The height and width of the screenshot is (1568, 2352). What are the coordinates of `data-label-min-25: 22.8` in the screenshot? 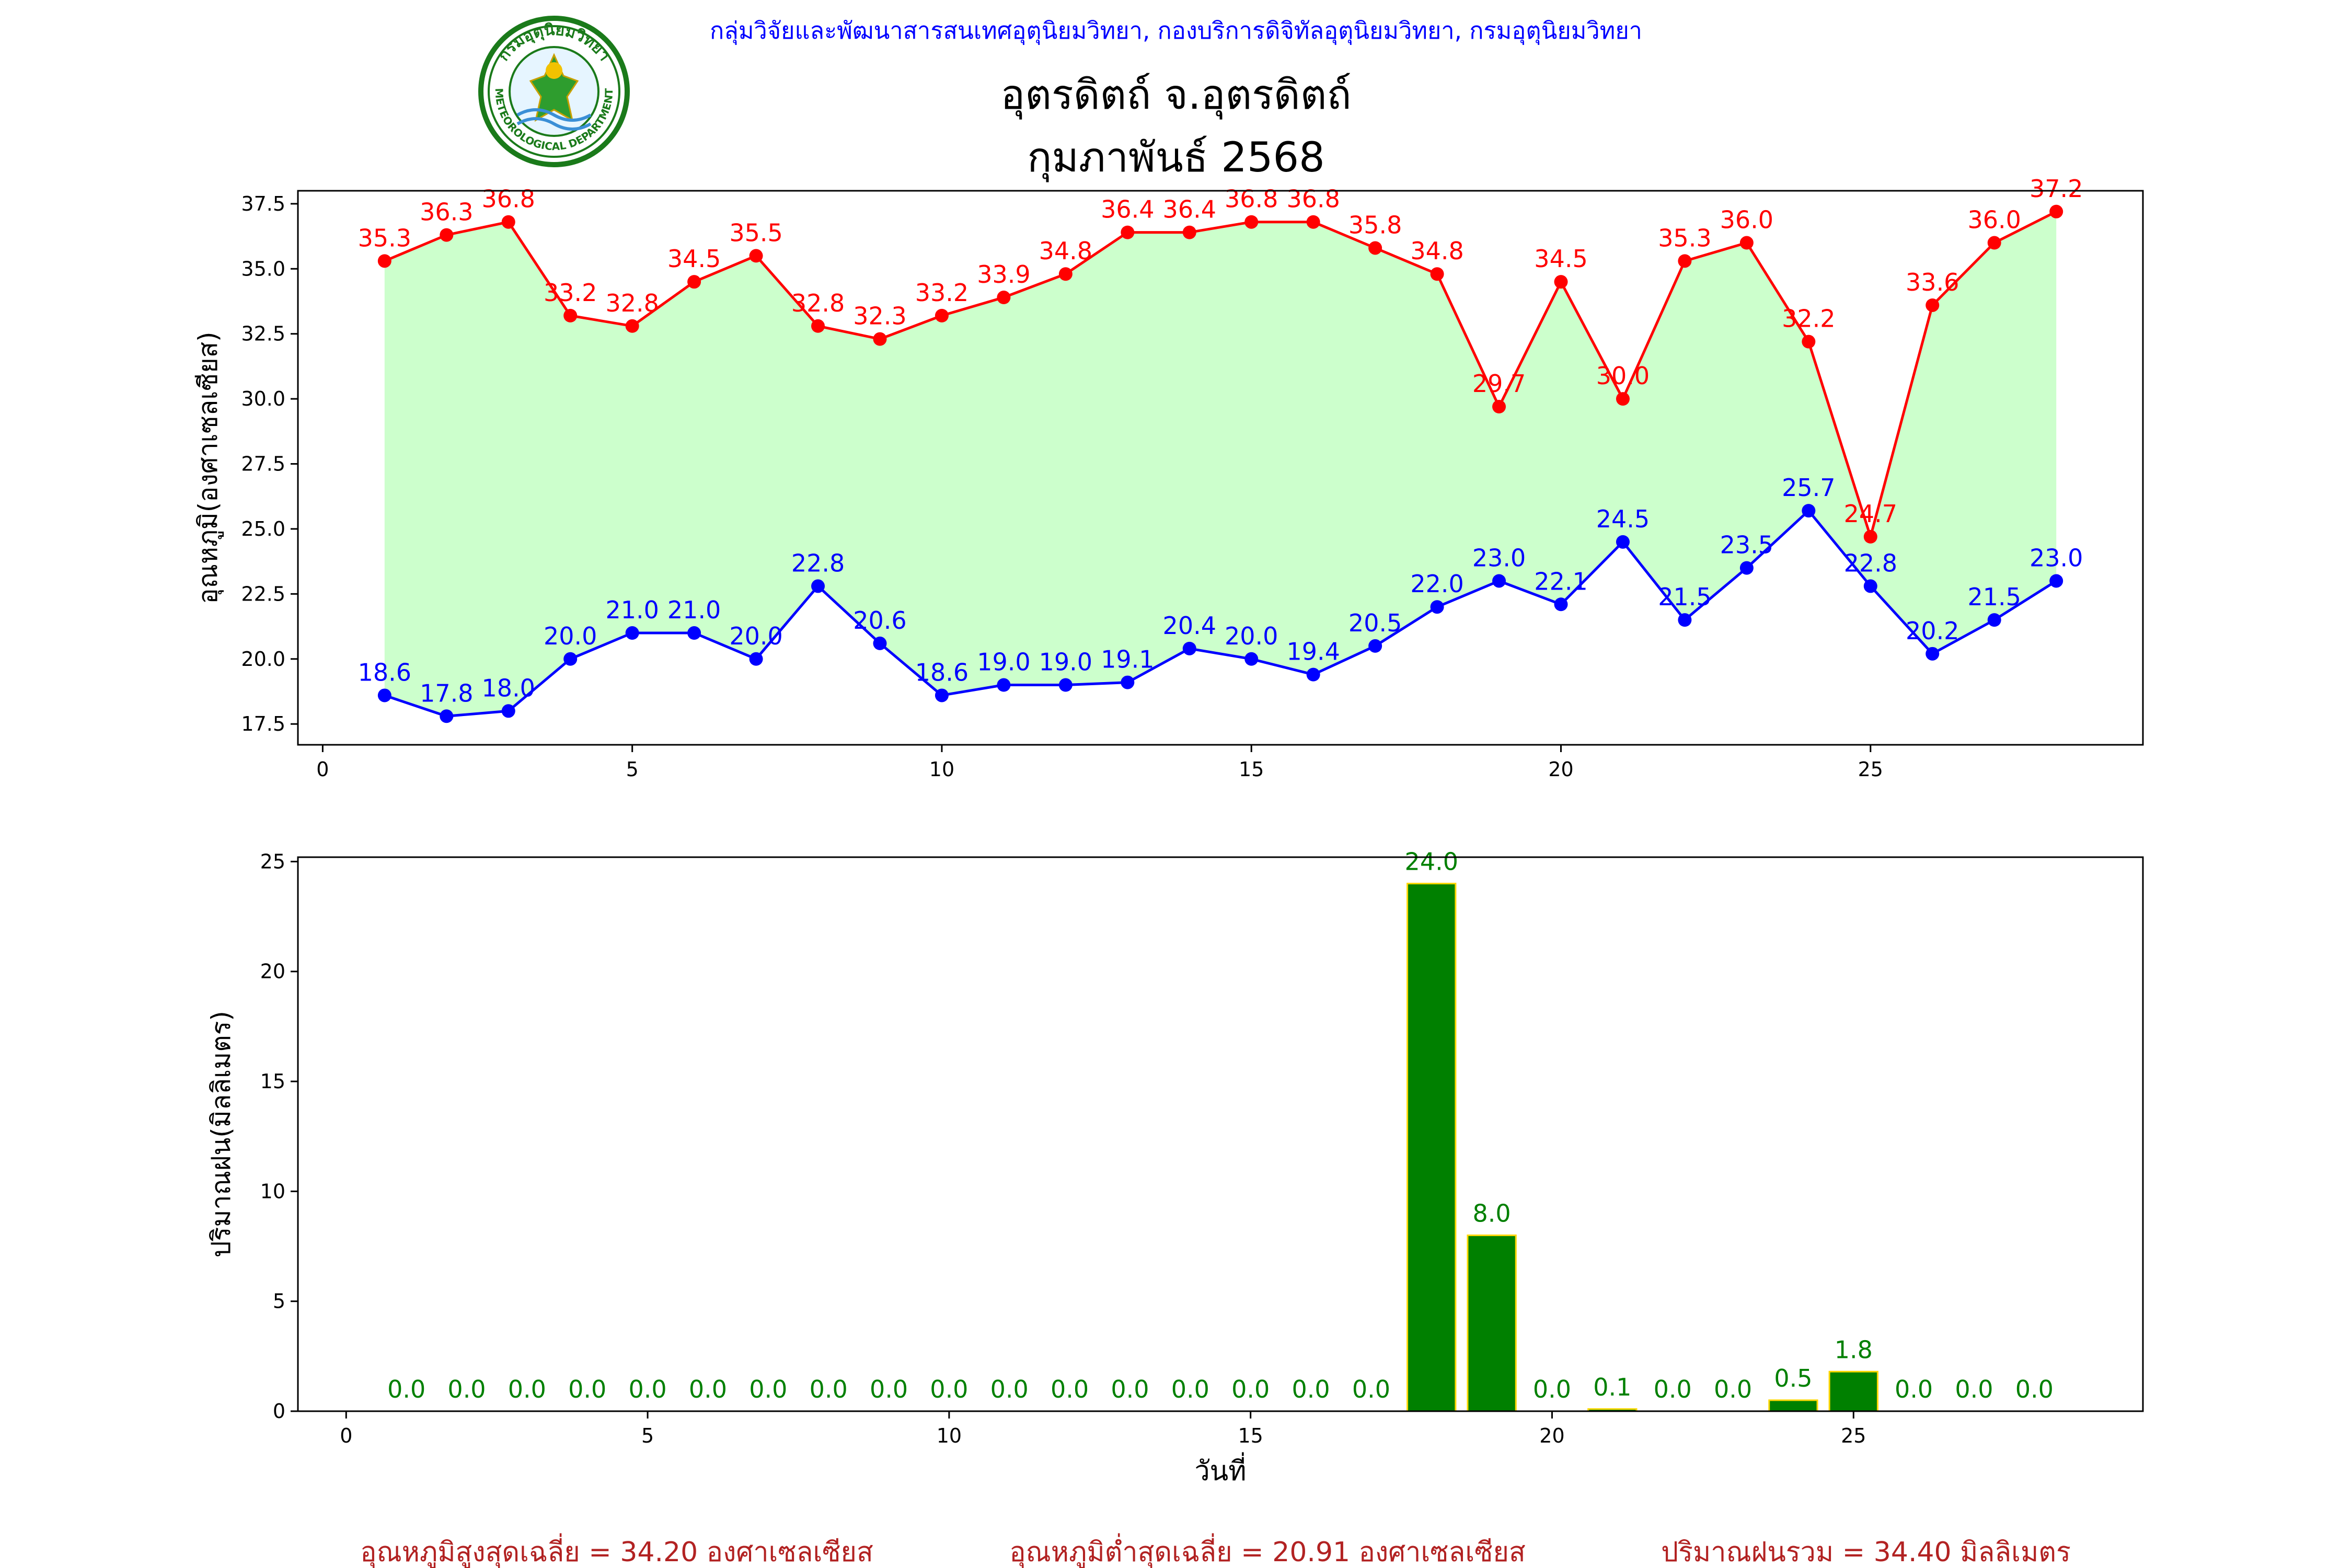 It's located at (1870, 563).